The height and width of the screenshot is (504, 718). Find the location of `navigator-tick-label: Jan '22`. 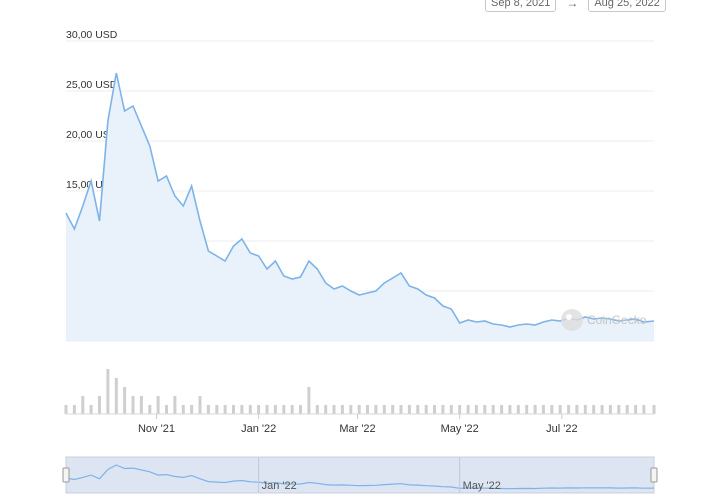

navigator-tick-label: Jan '22 is located at coordinates (279, 486).